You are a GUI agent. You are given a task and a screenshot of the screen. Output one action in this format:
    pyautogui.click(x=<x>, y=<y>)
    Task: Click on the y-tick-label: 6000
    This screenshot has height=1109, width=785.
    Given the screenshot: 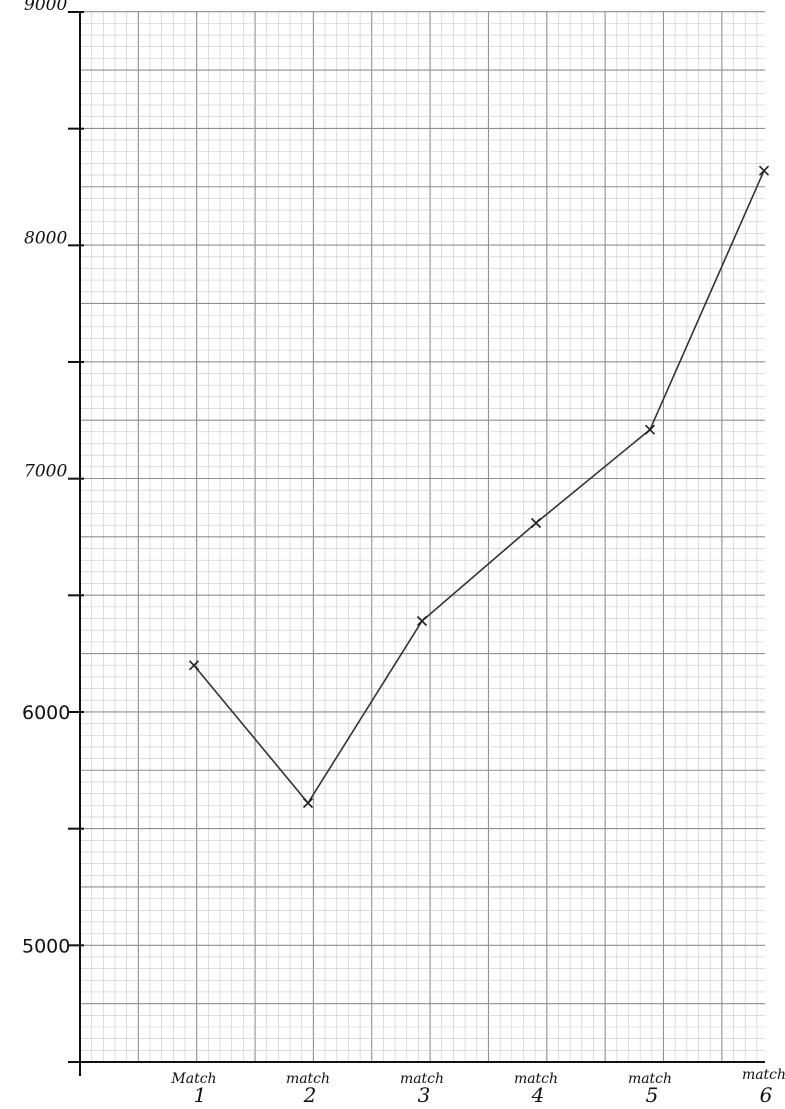 What is the action you would take?
    pyautogui.click(x=46, y=713)
    